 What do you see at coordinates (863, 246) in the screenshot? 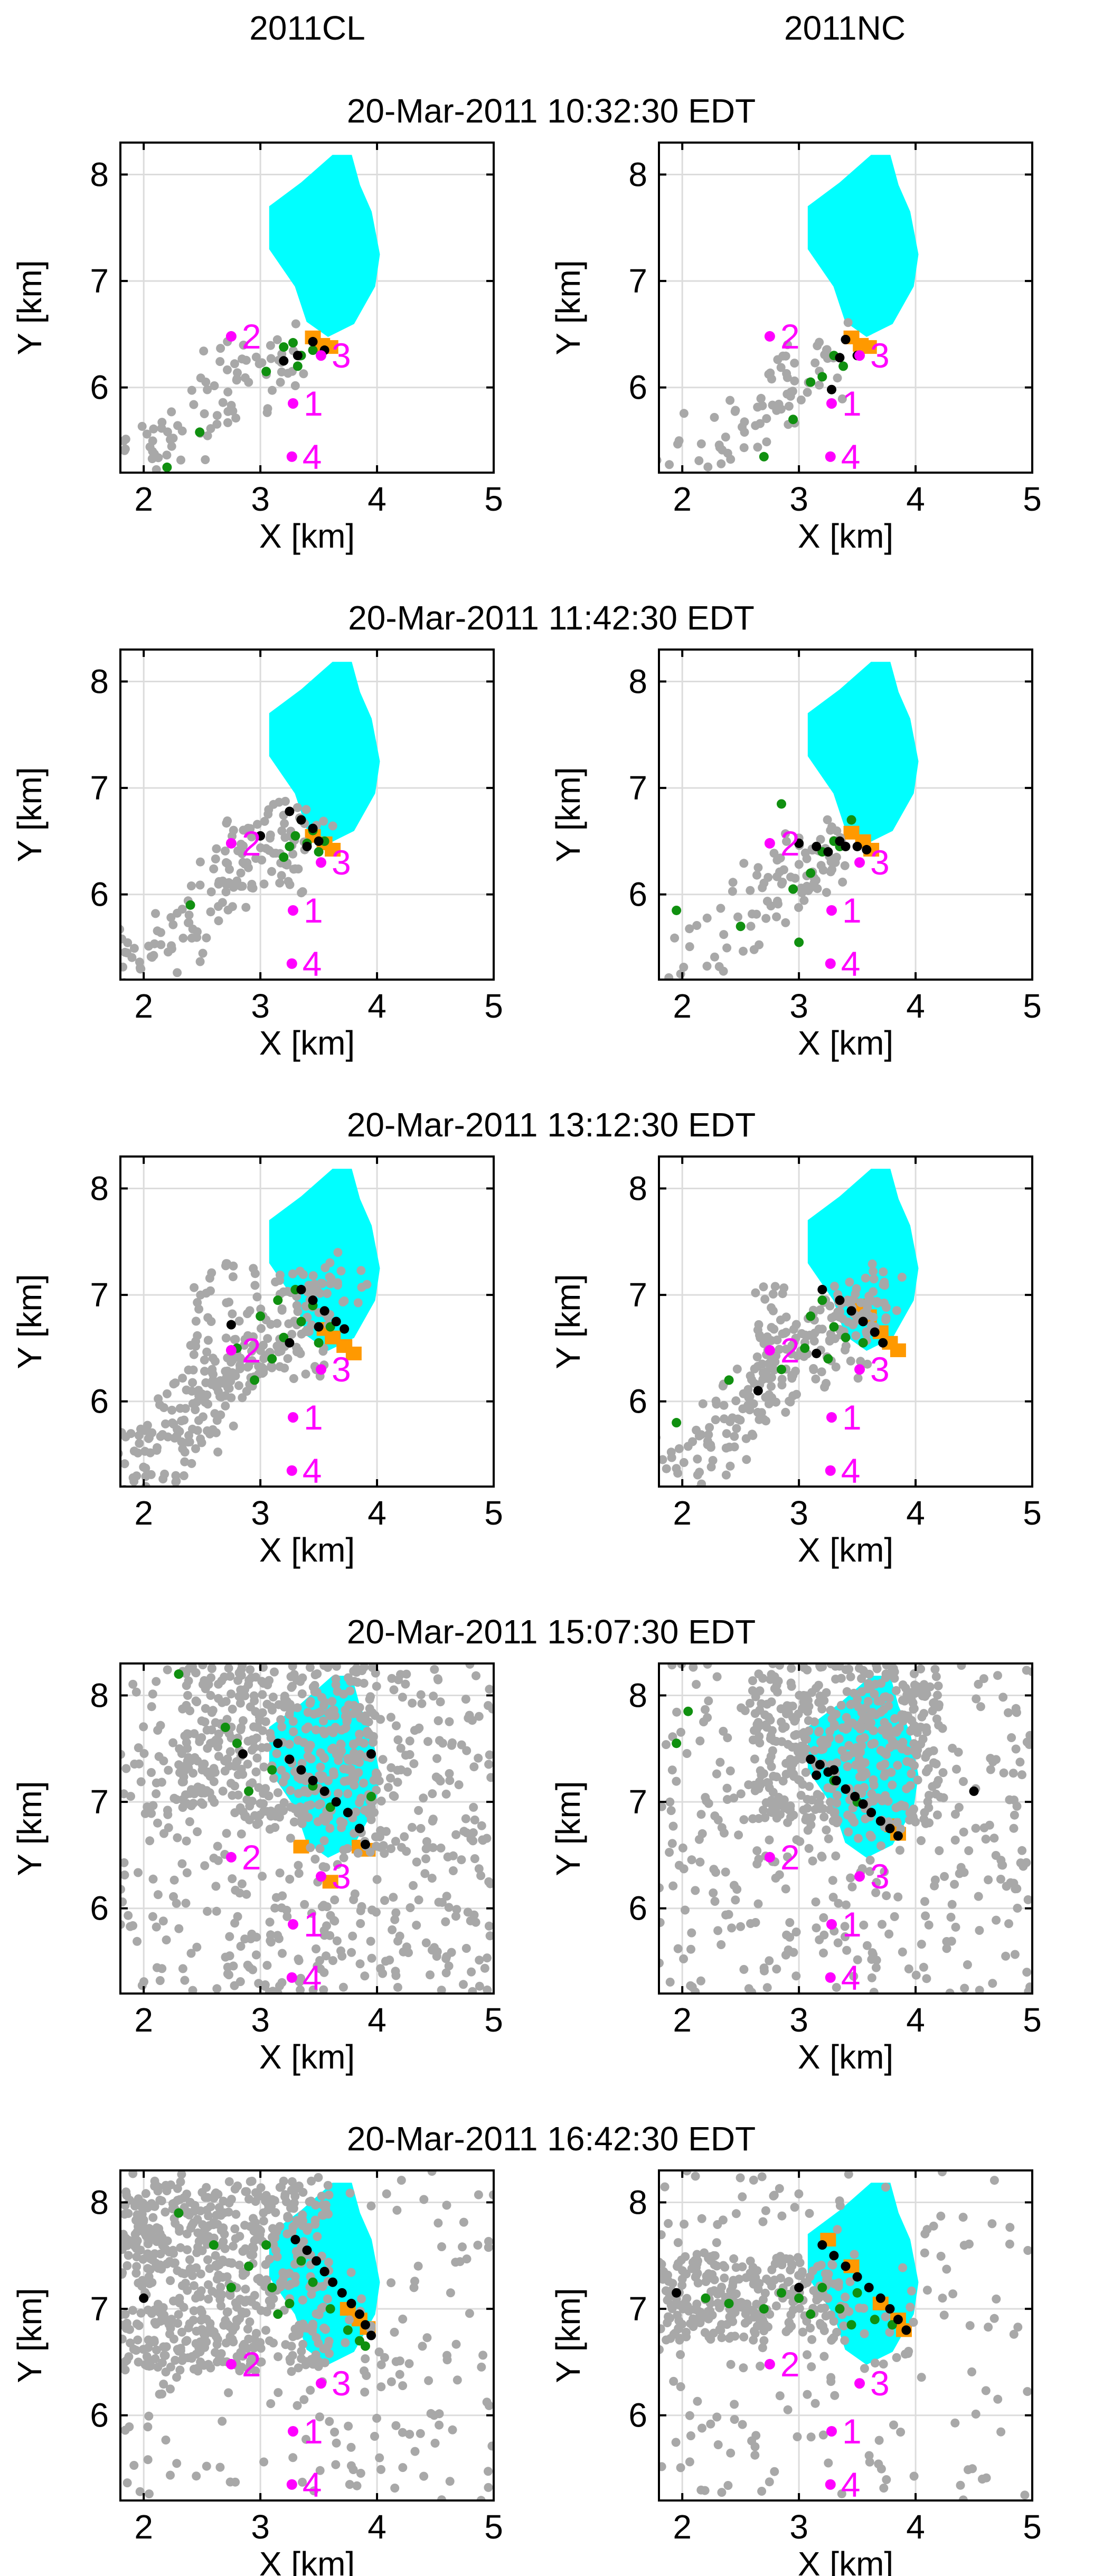
I see `cyan-region` at bounding box center [863, 246].